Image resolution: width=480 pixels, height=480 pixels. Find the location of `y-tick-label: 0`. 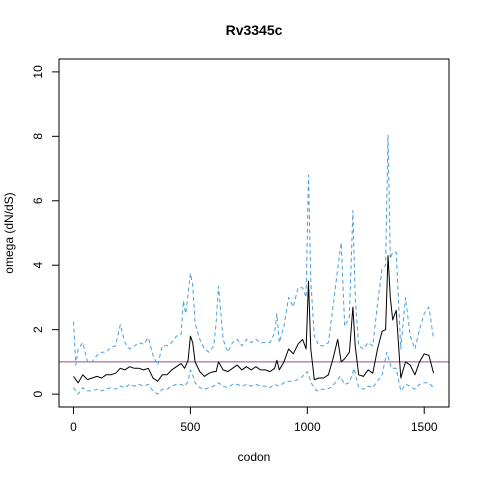

y-tick-label: 0 is located at coordinates (38, 393).